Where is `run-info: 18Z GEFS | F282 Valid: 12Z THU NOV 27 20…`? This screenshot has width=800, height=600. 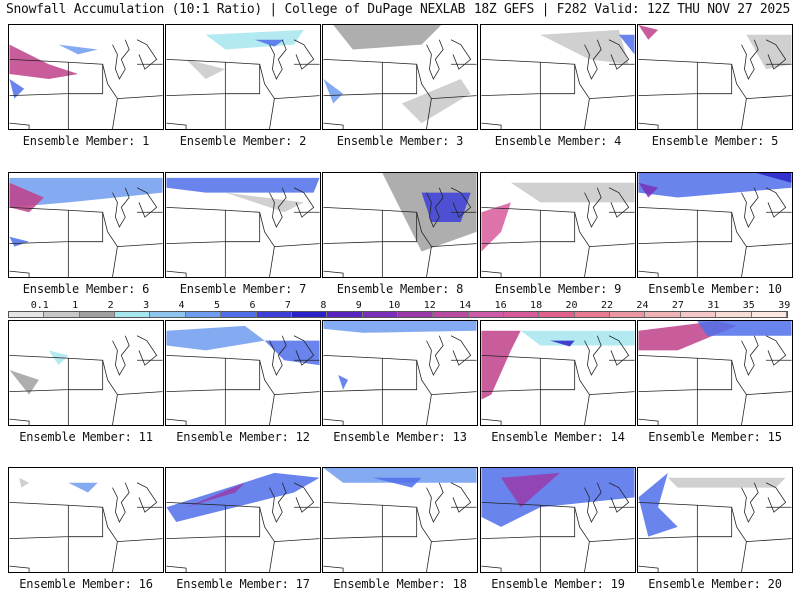
run-info: 18Z GEFS | F282 Valid: 12Z THU NOV 27 20… is located at coordinates (631, 9).